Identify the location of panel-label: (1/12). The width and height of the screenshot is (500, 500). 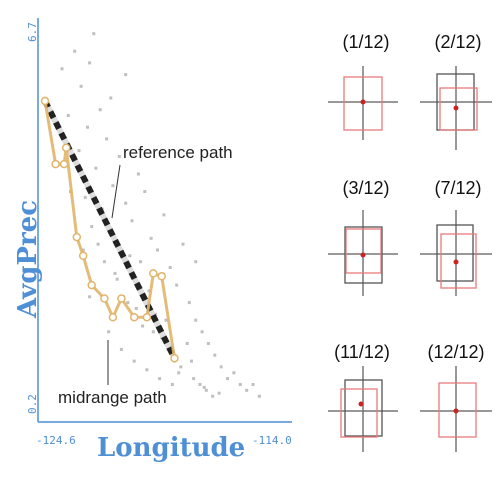
(365, 42).